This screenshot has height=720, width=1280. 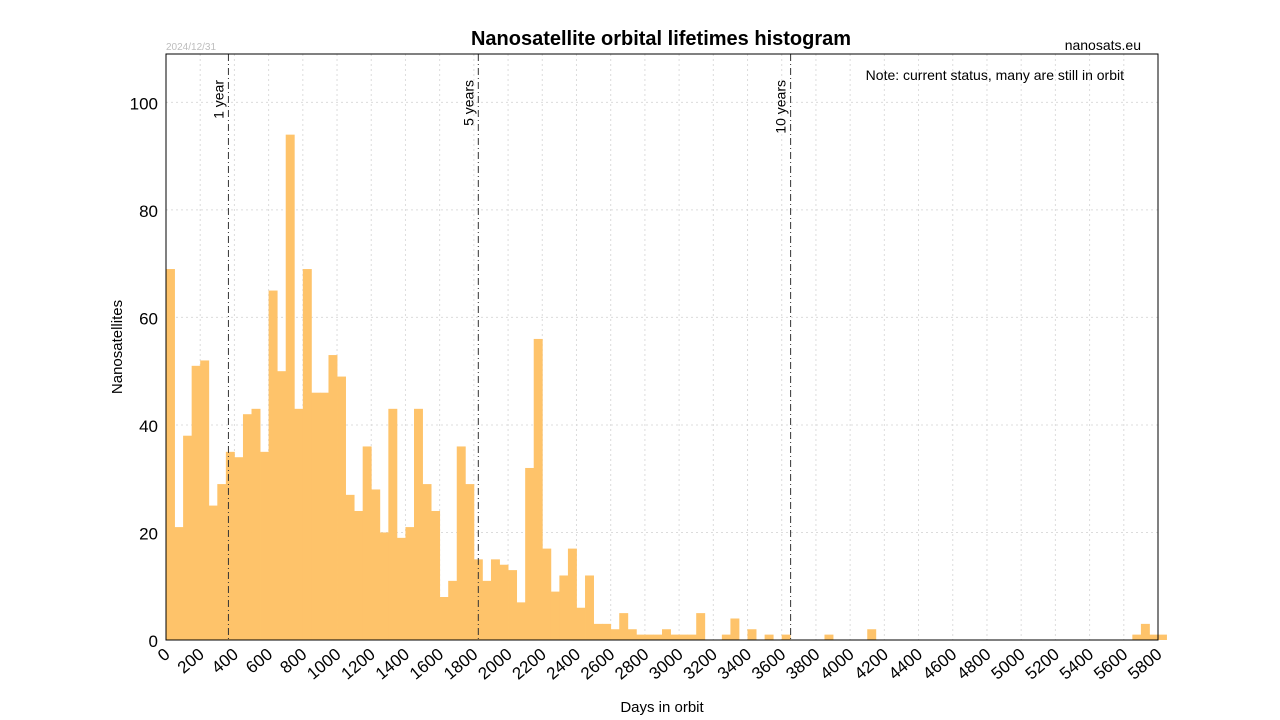 What do you see at coordinates (1144, 664) in the screenshot?
I see `x-tick-label: 5800` at bounding box center [1144, 664].